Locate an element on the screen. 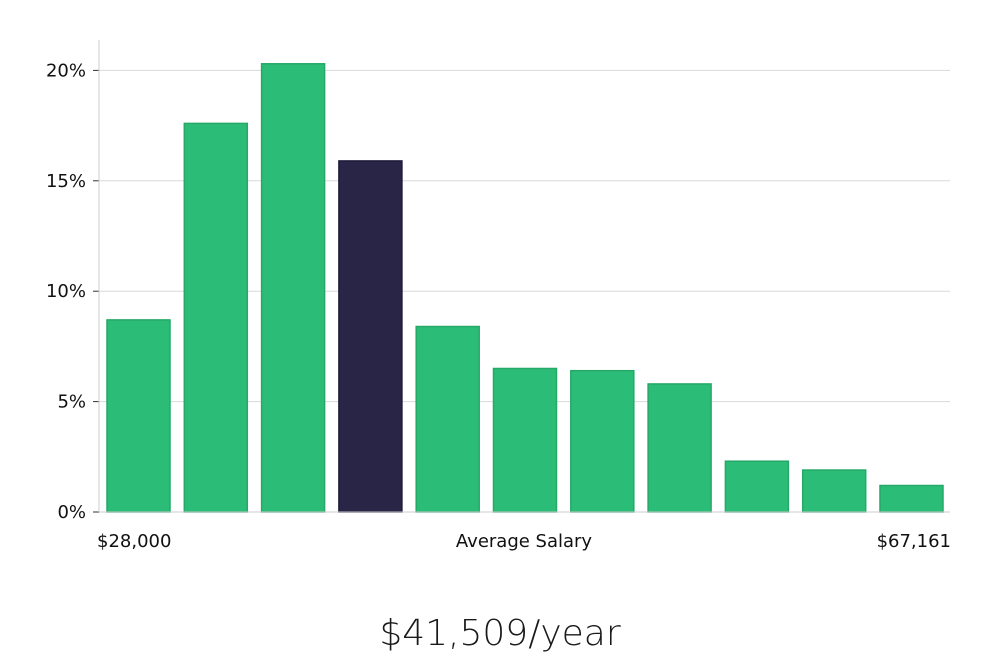 This screenshot has height=660, width=1000. y-tick-label: 10% is located at coordinates (66, 291).